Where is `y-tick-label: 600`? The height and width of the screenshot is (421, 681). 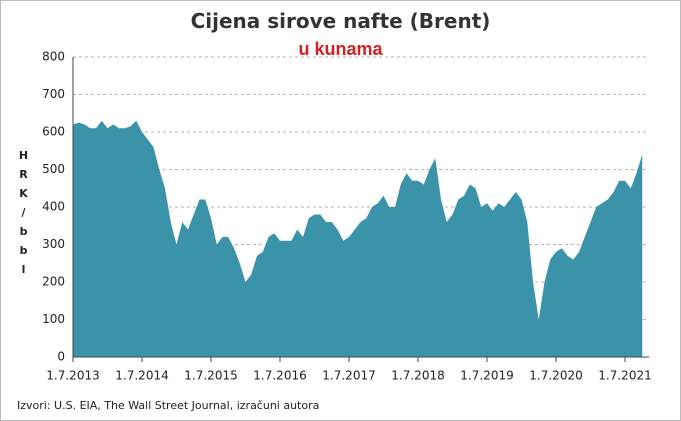 y-tick-label: 600 is located at coordinates (53, 132).